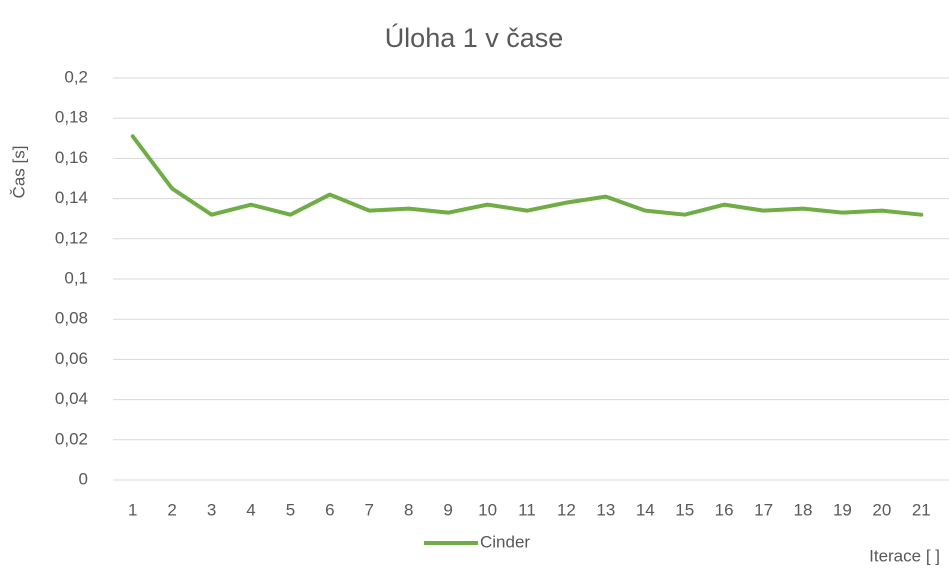  Describe the element at coordinates (505, 541) in the screenshot. I see `legend-label: Cinder` at that location.